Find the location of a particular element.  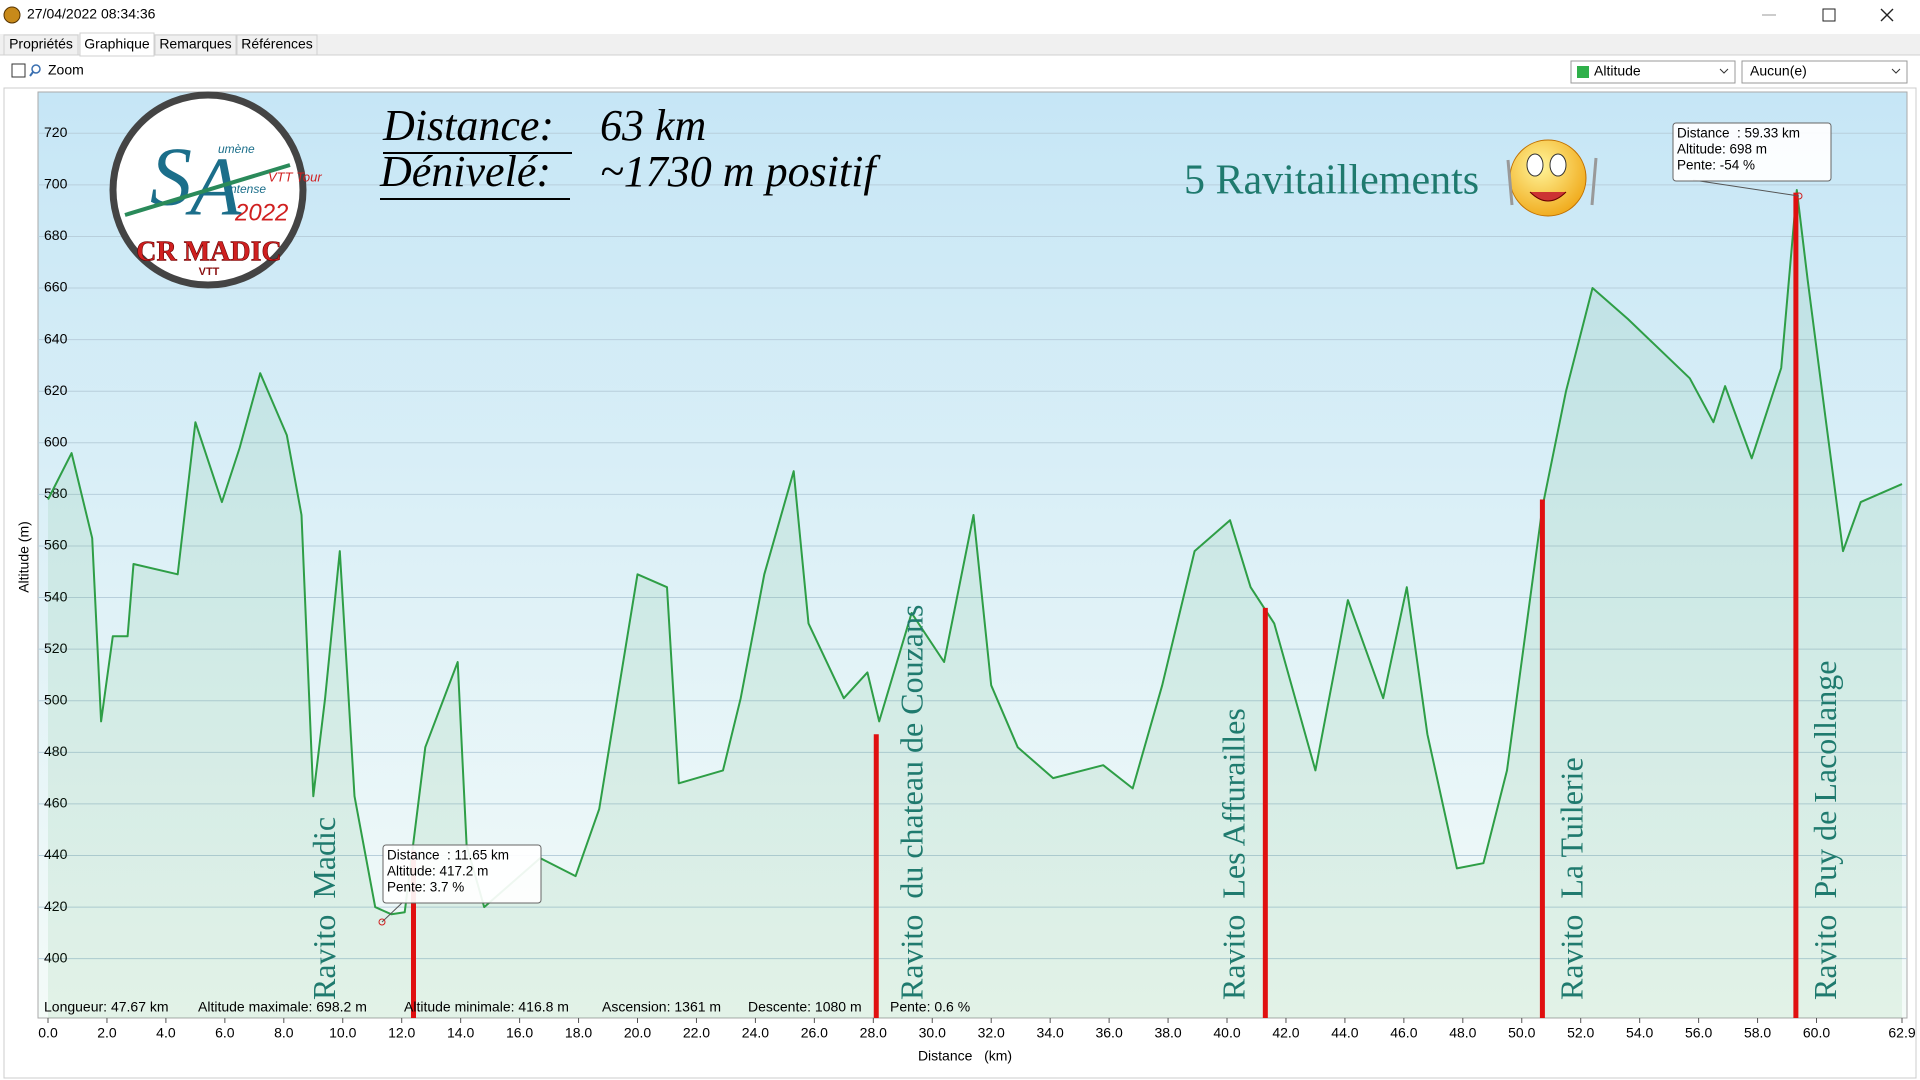

stat: Pente: 0.6 % is located at coordinates (930, 1007).